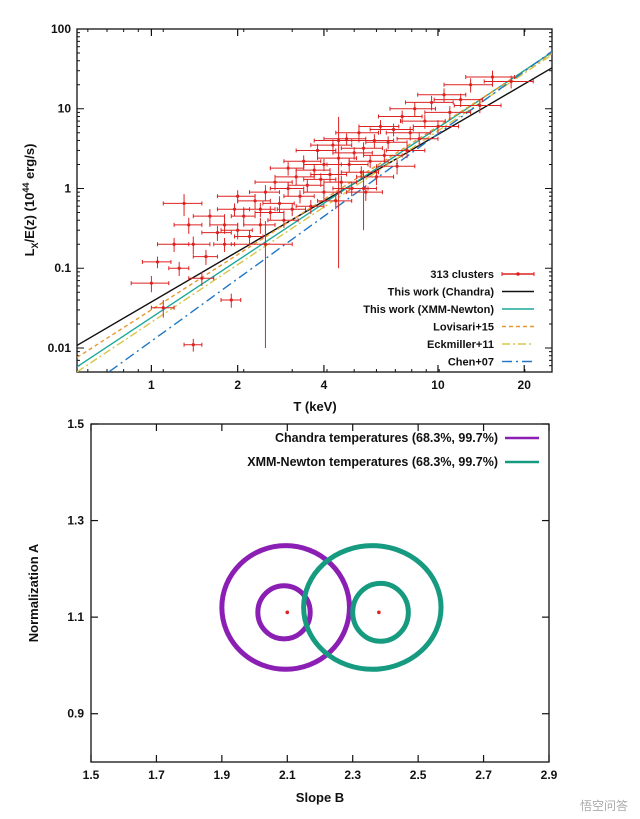 This screenshot has height=819, width=640. Describe the element at coordinates (30, 200) in the screenshot. I see `top-y-axis-label: LX/E(z) (1044 erg/s)` at that location.